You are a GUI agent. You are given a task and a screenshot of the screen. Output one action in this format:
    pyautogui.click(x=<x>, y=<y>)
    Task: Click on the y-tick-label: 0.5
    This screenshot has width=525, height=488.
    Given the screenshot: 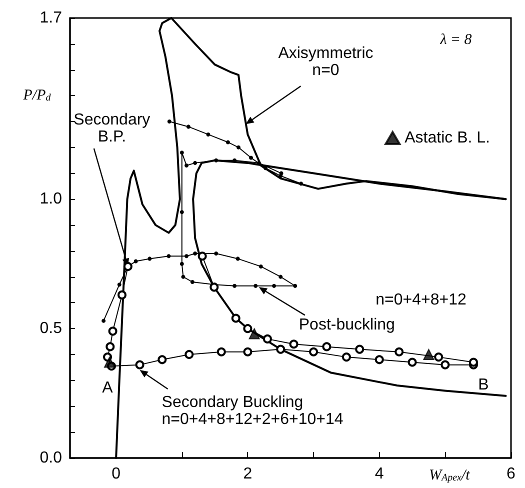 What is the action you would take?
    pyautogui.click(x=51, y=329)
    